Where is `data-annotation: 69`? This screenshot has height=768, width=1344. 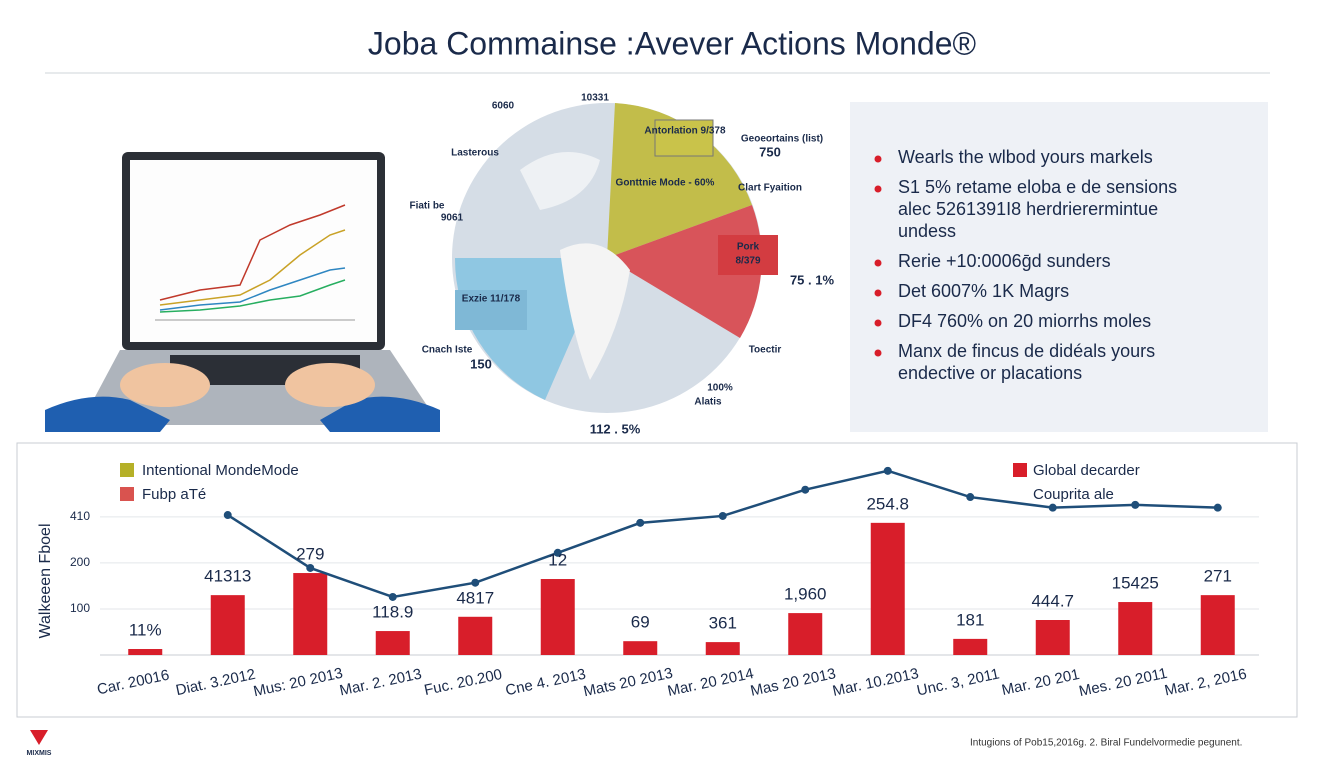
data-annotation: 69 is located at coordinates (640, 622).